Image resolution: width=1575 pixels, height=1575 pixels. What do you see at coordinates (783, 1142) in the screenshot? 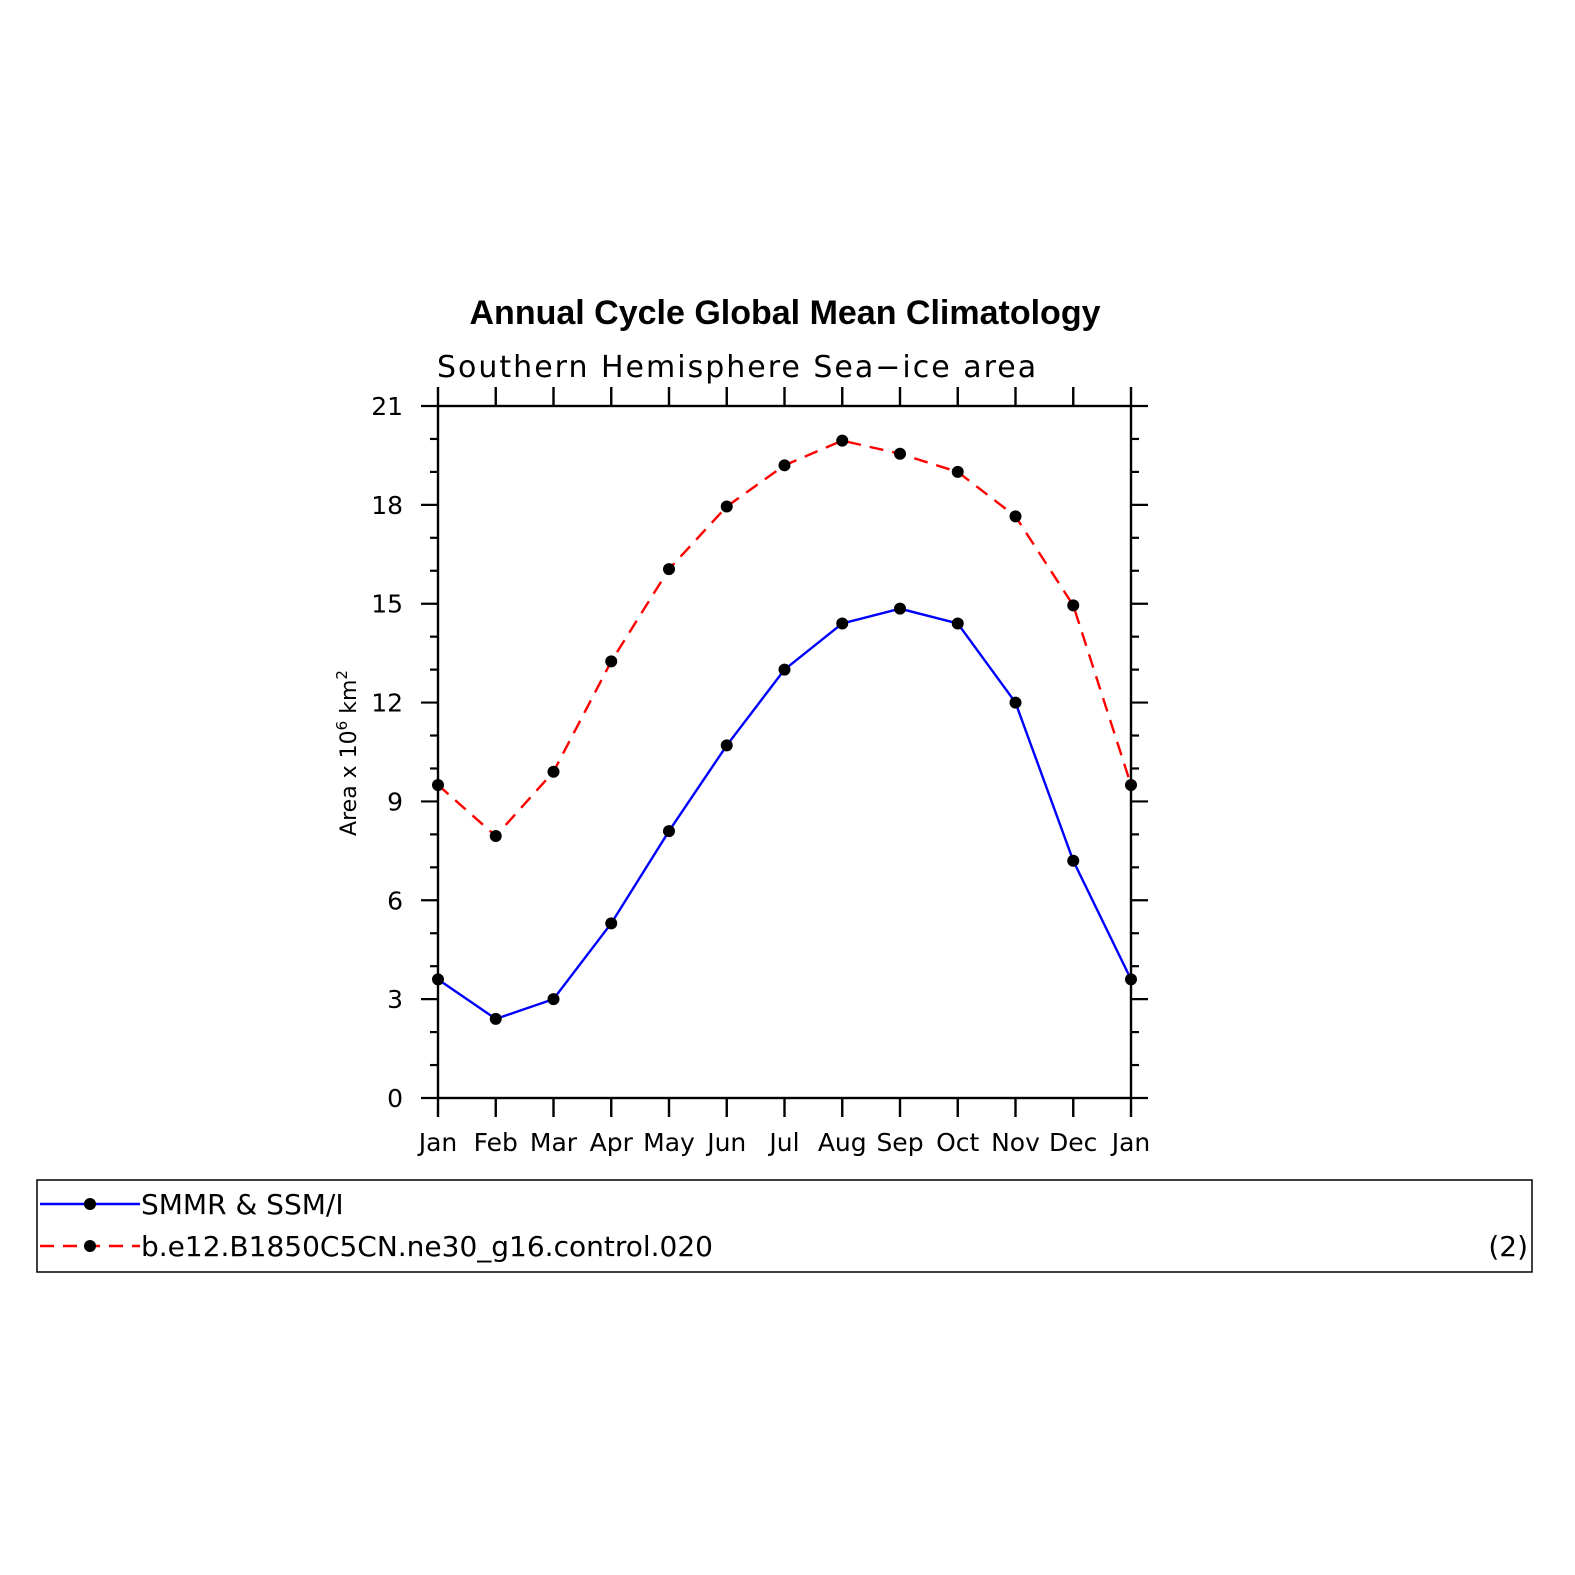
I see `x-tick-label: Jul` at bounding box center [783, 1142].